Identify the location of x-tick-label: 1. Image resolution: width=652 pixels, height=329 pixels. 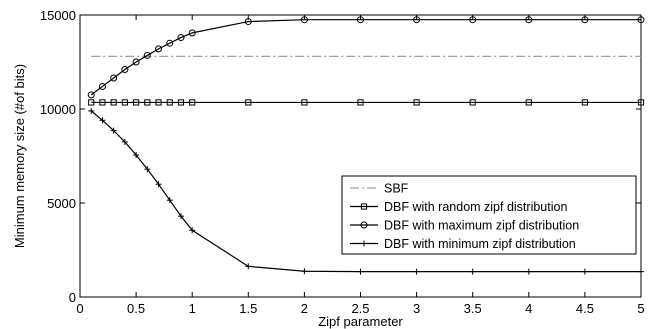
(192, 308).